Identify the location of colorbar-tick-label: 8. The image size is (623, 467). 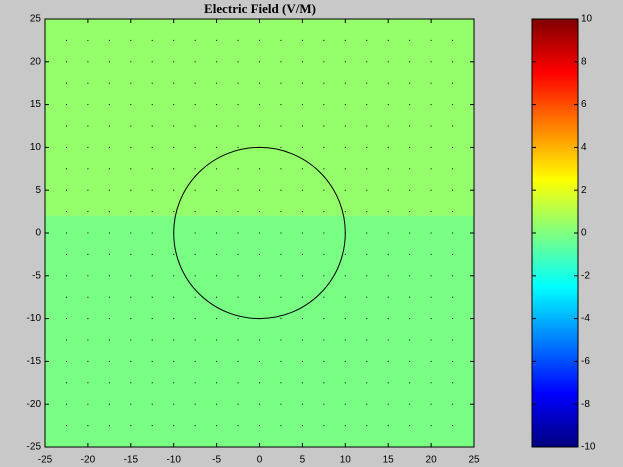
(584, 61).